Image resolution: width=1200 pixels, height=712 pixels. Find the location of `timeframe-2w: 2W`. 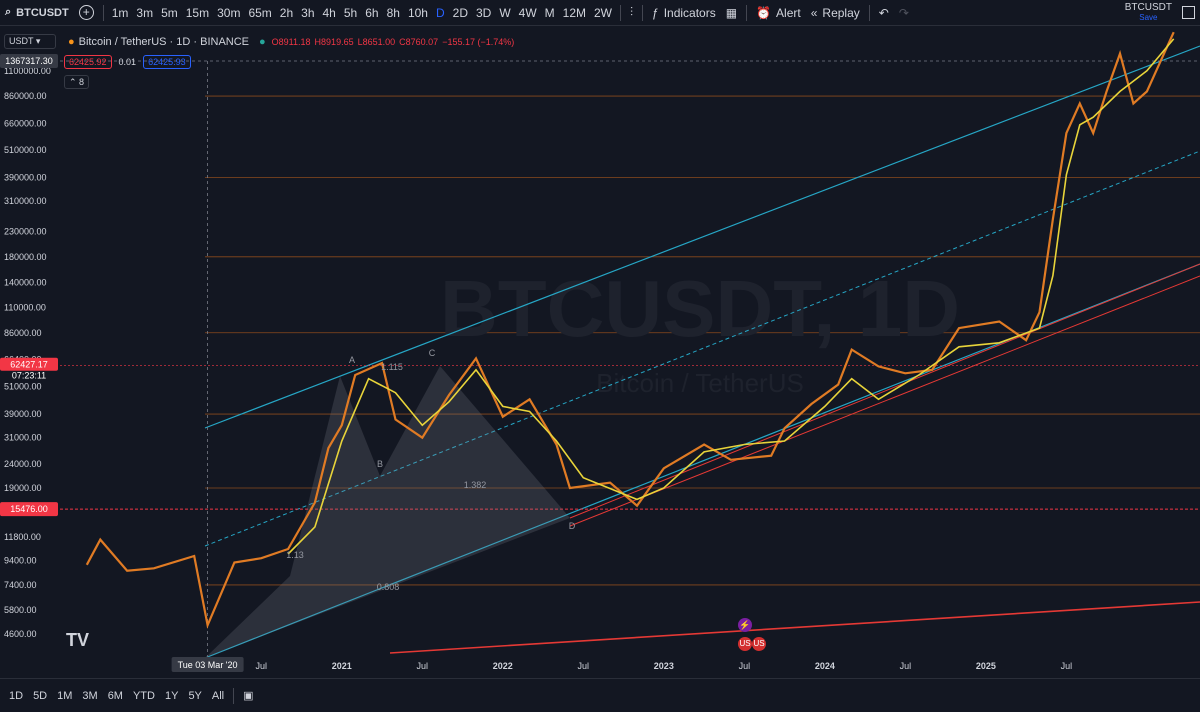

timeframe-2w: 2W is located at coordinates (603, 12).